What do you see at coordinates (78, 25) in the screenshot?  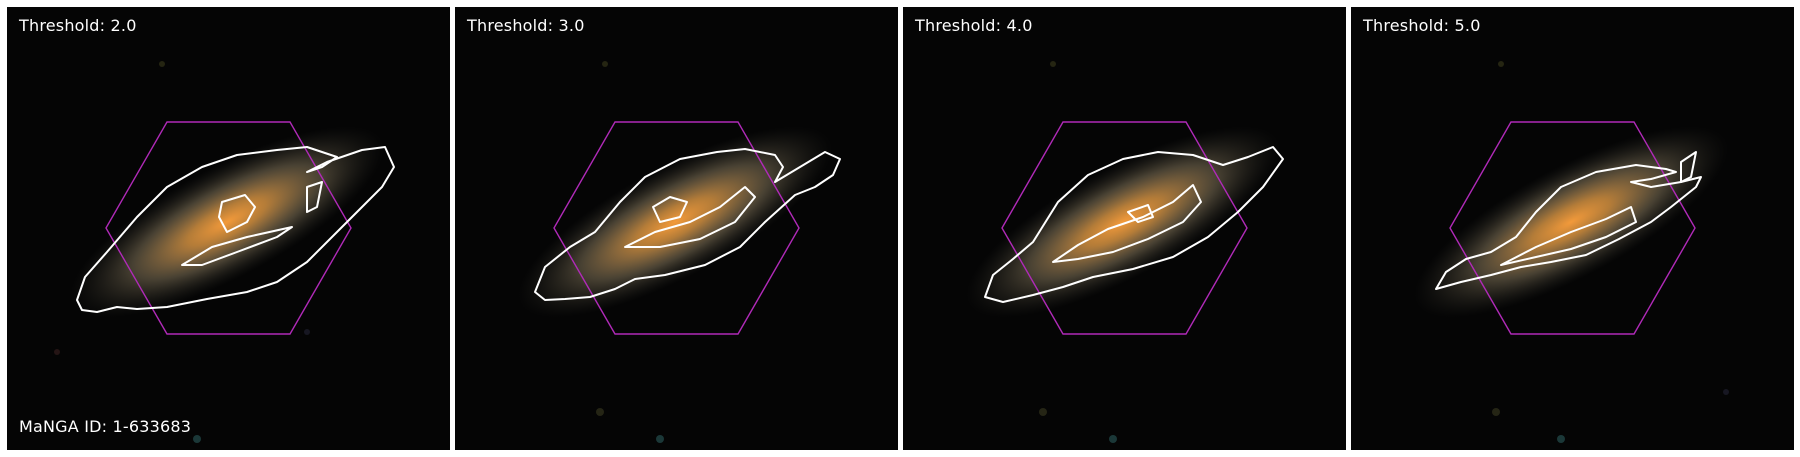 I see `threshold-label: Threshold: 2.0` at bounding box center [78, 25].